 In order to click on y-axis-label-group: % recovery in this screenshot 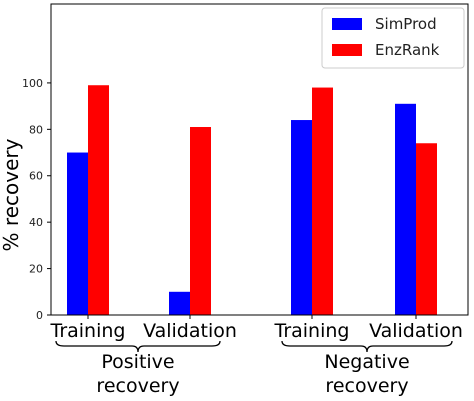, I will do `click(11, 194)`.